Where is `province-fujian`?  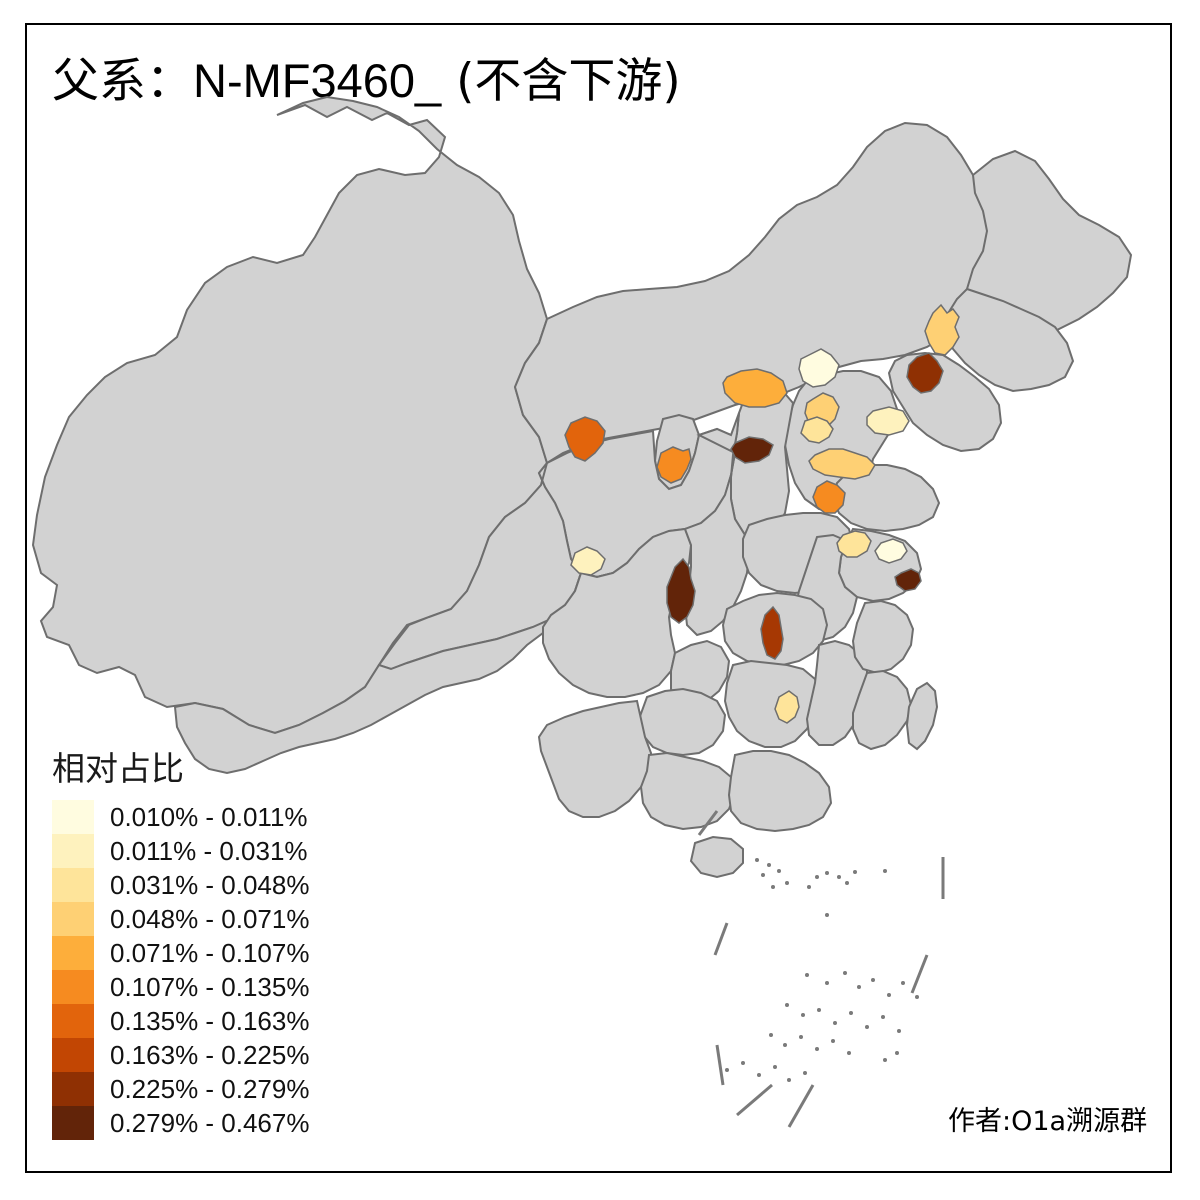
province-fujian is located at coordinates (882, 710).